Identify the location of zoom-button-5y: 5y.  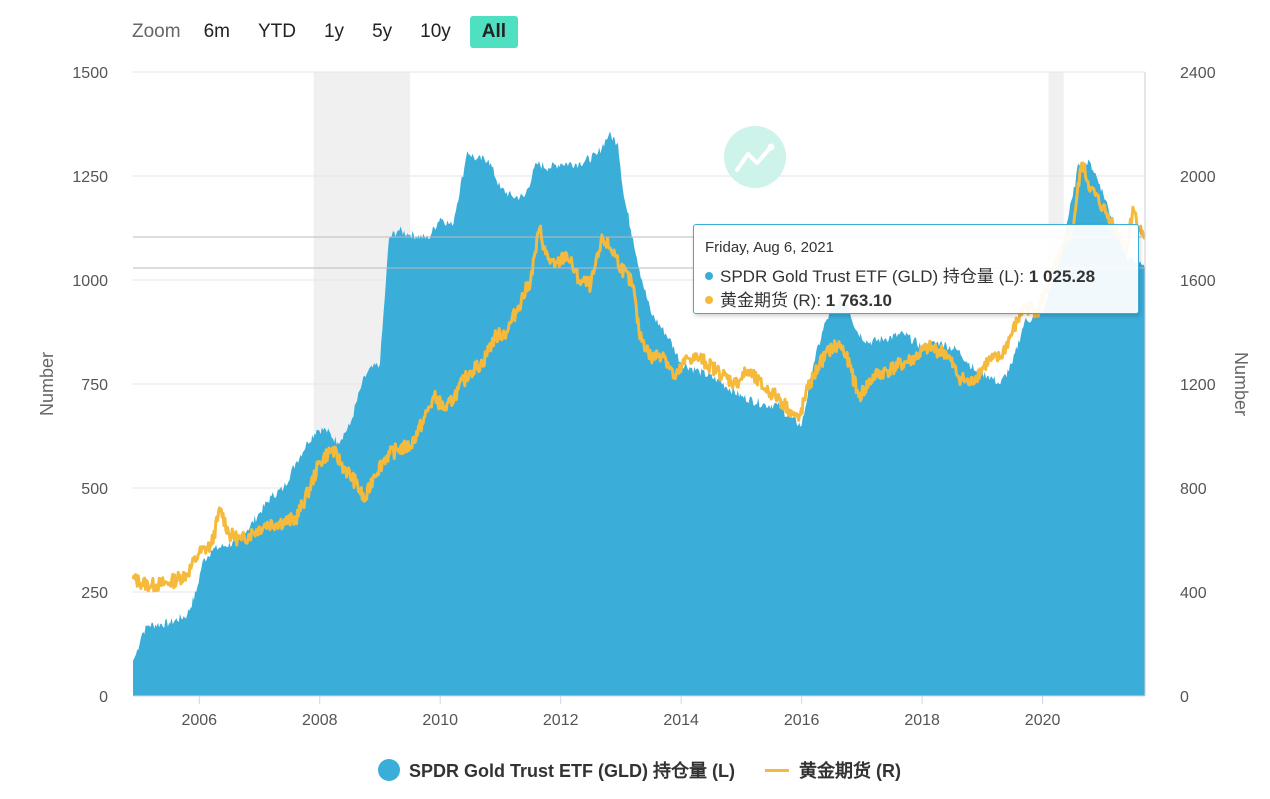
(382, 31).